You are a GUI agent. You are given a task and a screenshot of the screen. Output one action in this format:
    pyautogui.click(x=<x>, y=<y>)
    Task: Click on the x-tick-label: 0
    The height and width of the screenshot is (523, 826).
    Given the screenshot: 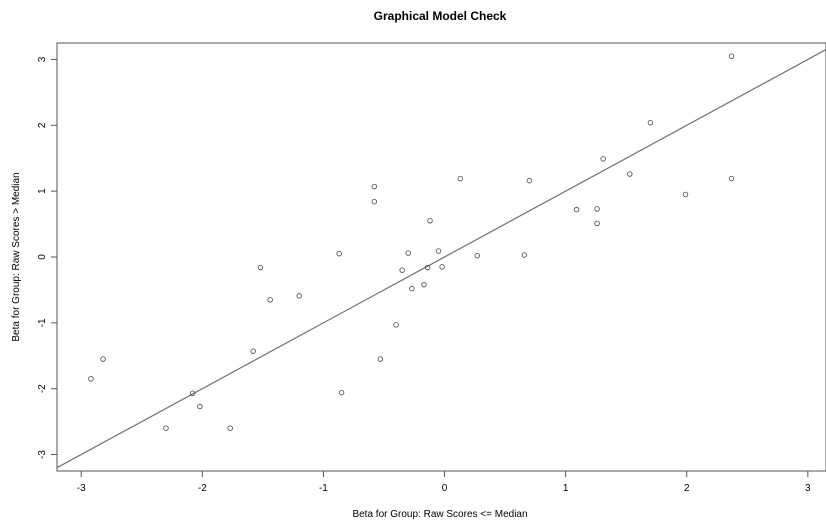 What is the action you would take?
    pyautogui.click(x=445, y=488)
    